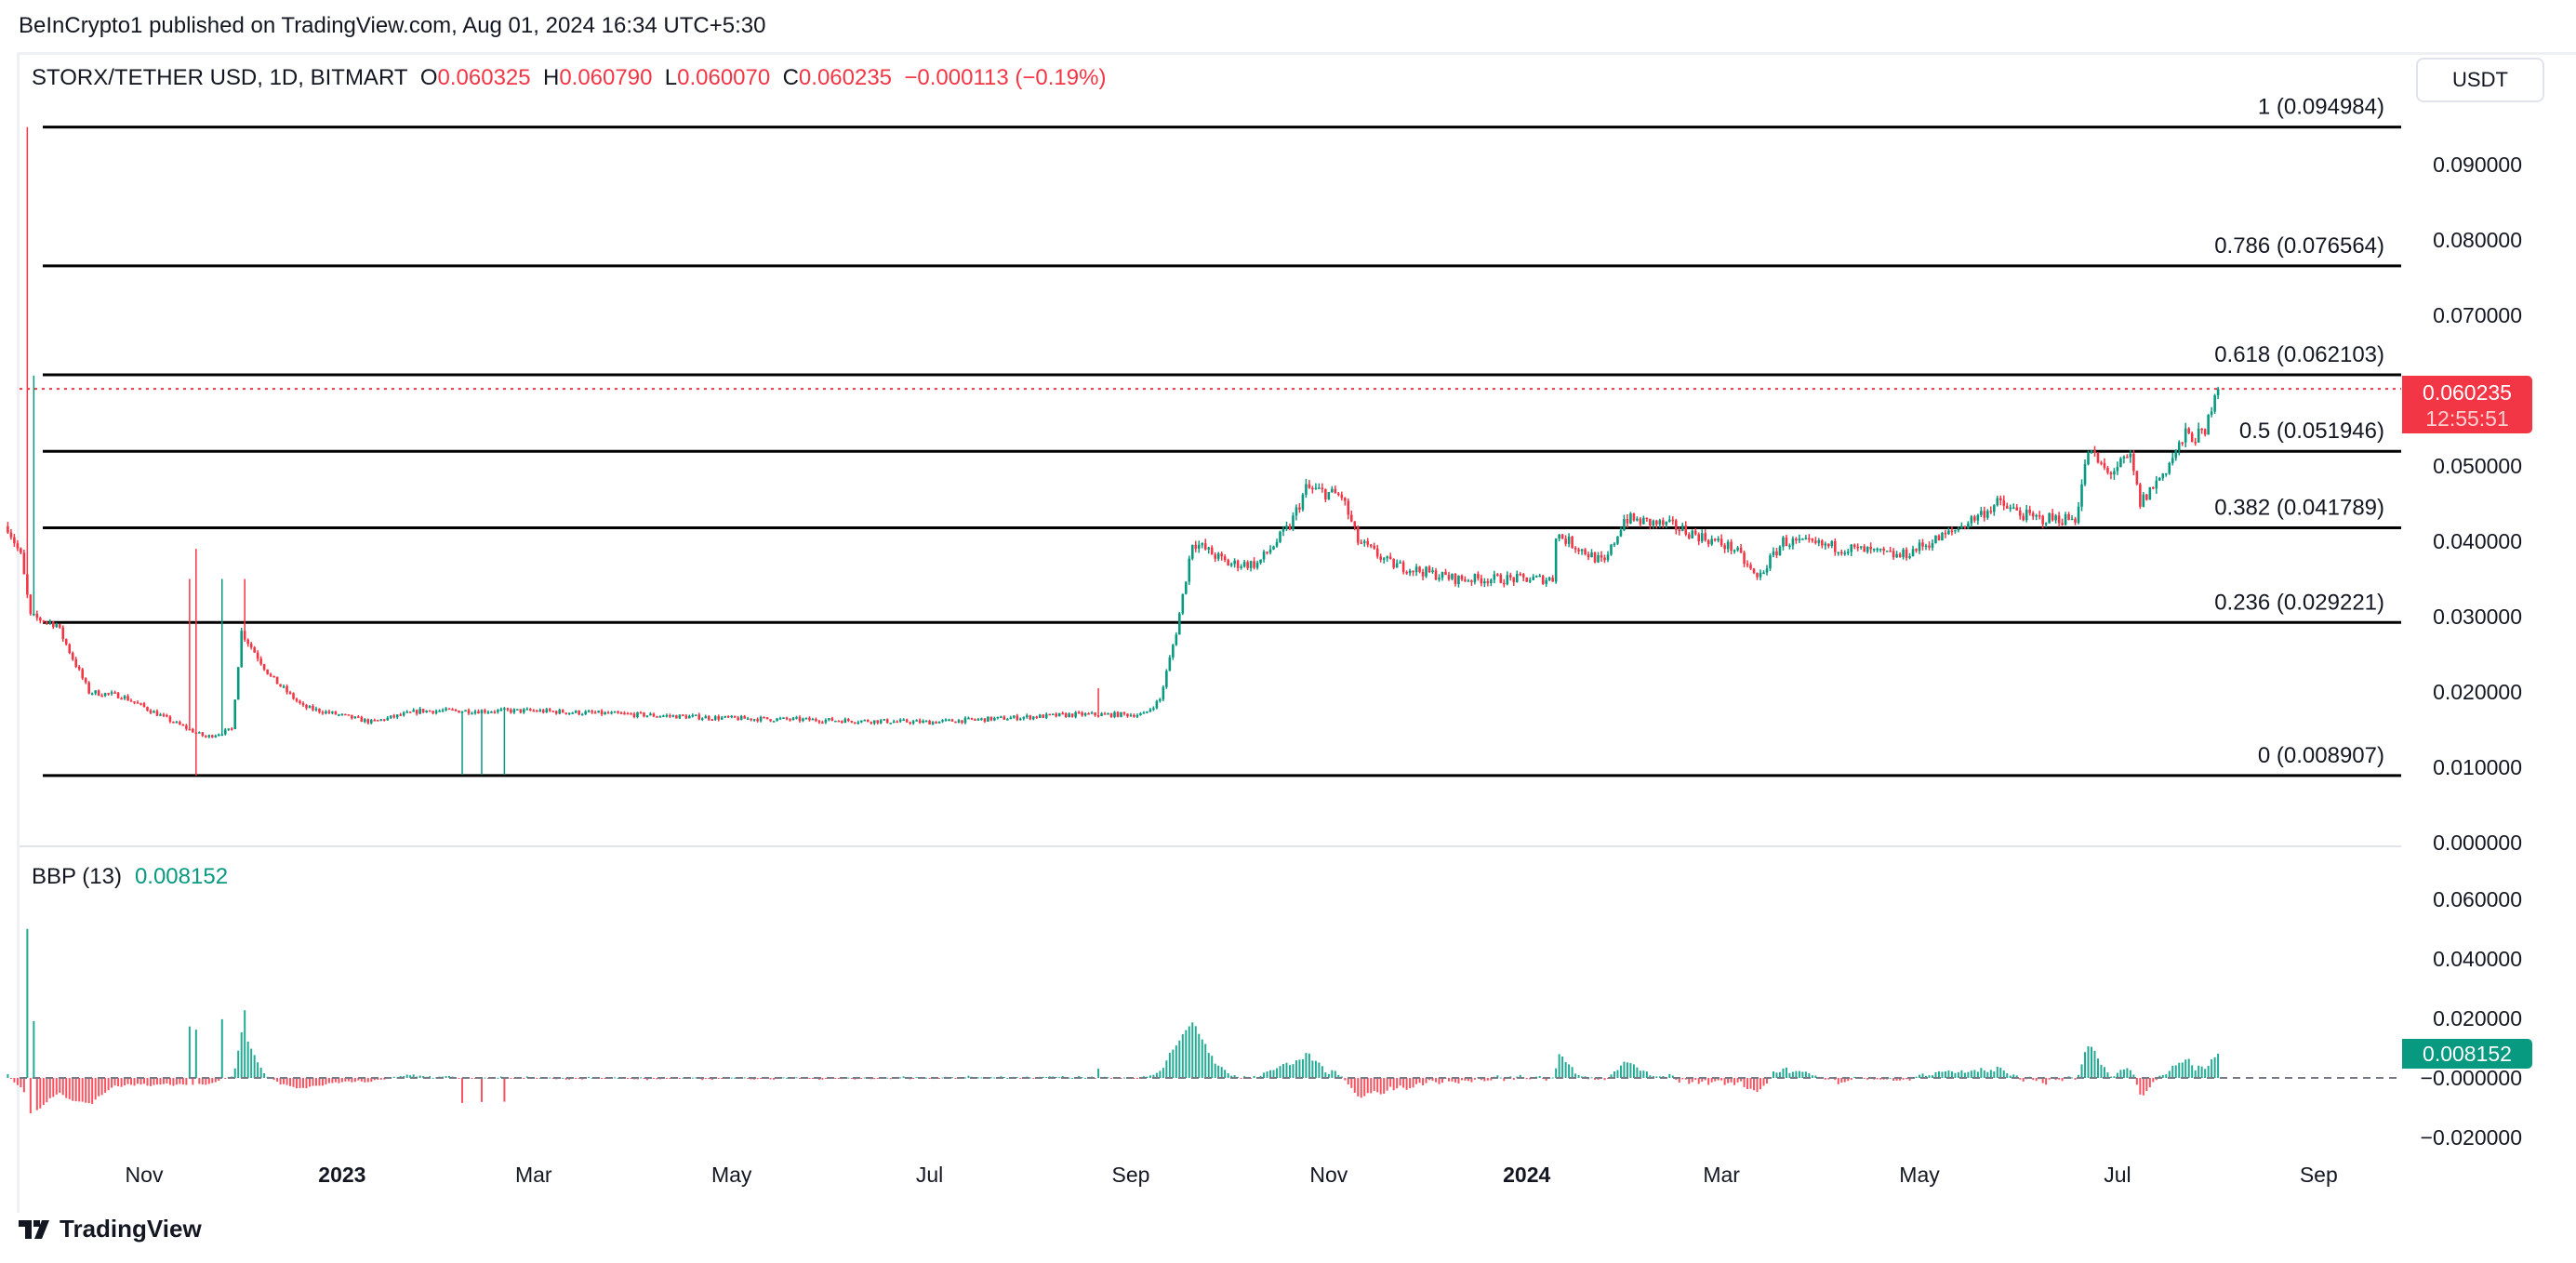 This screenshot has width=2576, height=1263. What do you see at coordinates (724, 78) in the screenshot?
I see `low-value: 0.060070` at bounding box center [724, 78].